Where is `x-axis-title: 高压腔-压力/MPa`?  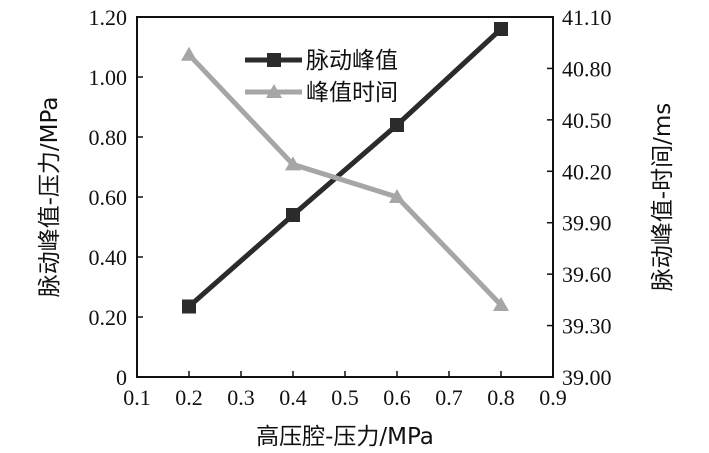
x-axis-title: 高压腔-压力/MPa is located at coordinates (345, 437).